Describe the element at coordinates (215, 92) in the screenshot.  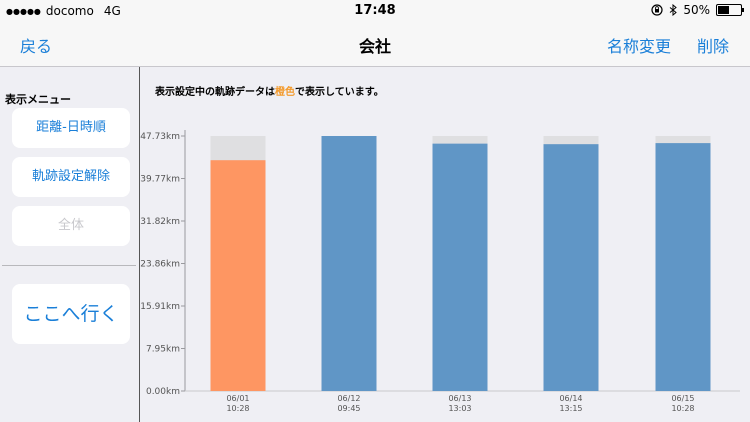
I see `chart-heading-text: 表示設定中の軌跡データは` at that location.